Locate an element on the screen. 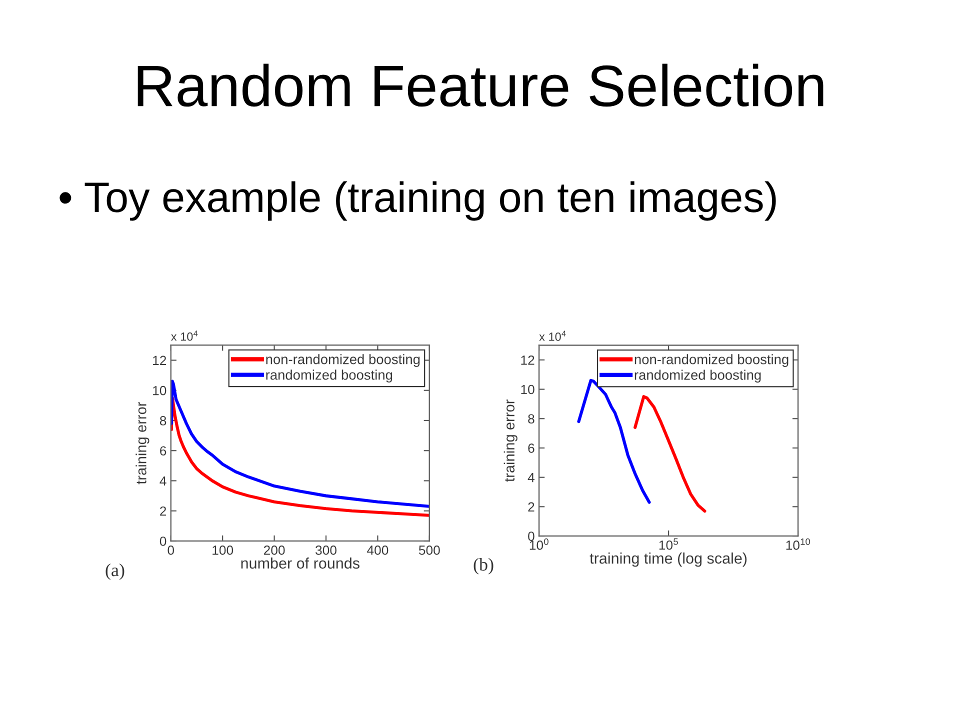  chart-subtitle: • Toy example (training on ten images) is located at coordinates (418, 201).